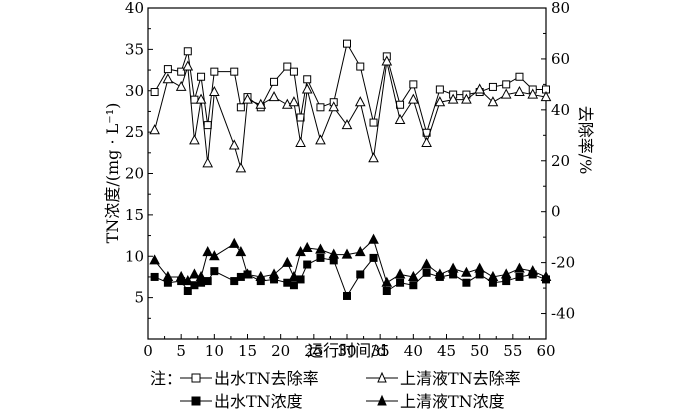 The height and width of the screenshot is (411, 700). Describe the element at coordinates (560, 8) in the screenshot. I see `y-right-tick-label: 80` at that location.